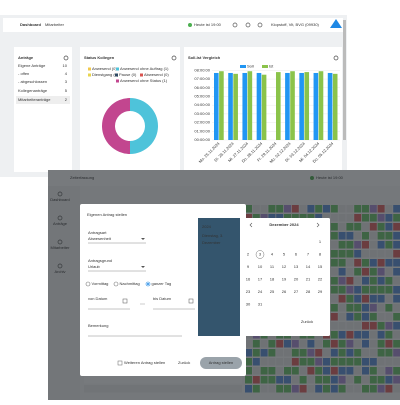 The height and width of the screenshot is (405, 400). What do you see at coordinates (204, 57) in the screenshot?
I see `card-title: Soll-Ist Vergleich` at bounding box center [204, 57].